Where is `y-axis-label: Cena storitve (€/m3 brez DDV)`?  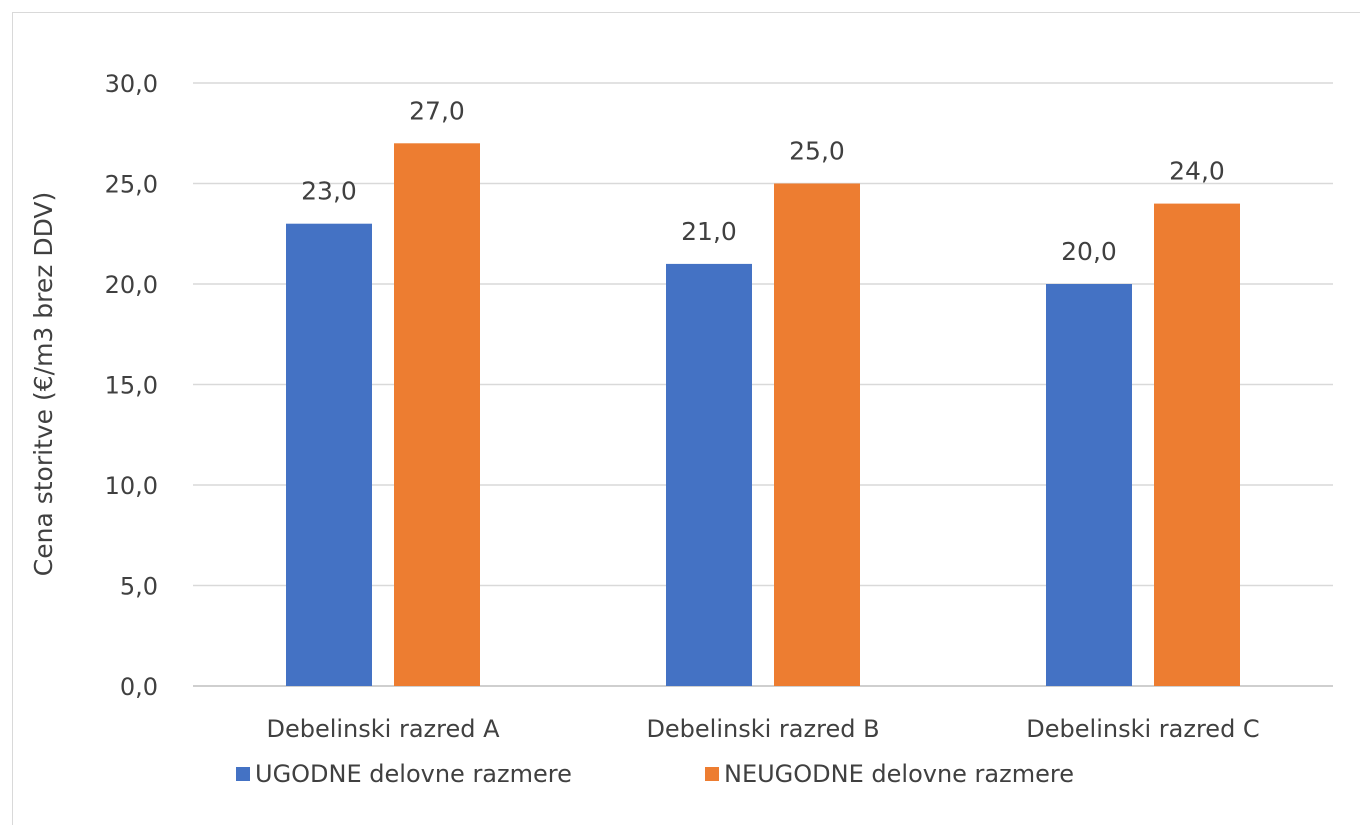 y-axis-label: Cena storitve (€/m3 brez DDV) is located at coordinates (43, 384).